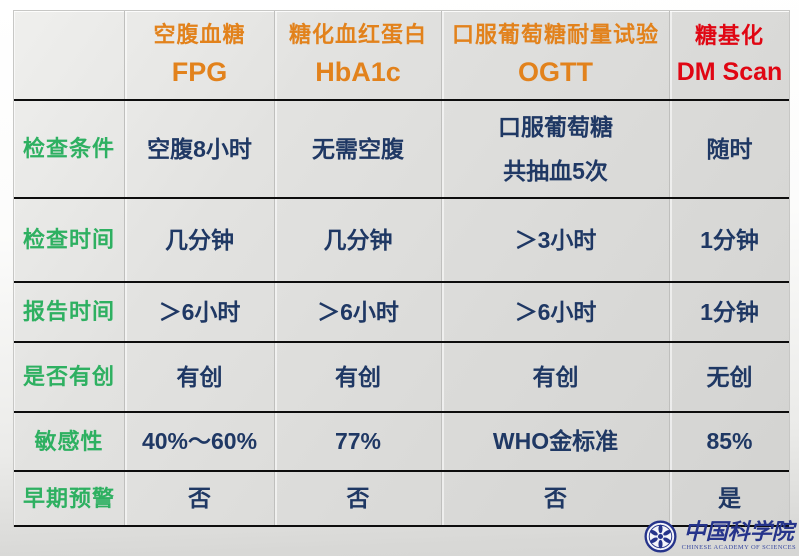 Image resolution: width=799 pixels, height=556 pixels. I want to click on cell-text: ＞3小时, so click(555, 239).